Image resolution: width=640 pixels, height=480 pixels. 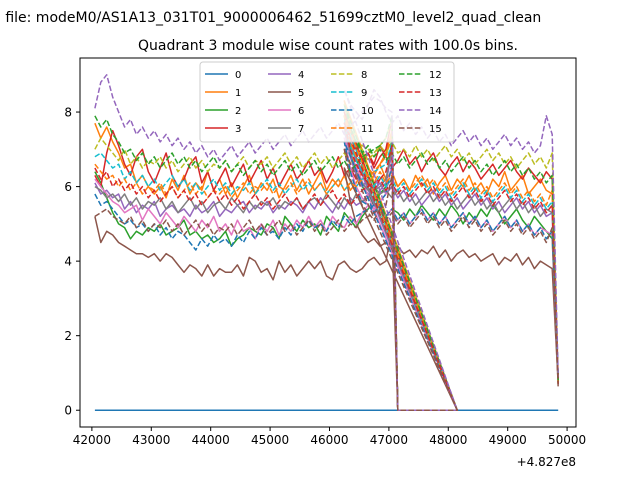 What do you see at coordinates (435, 93) in the screenshot?
I see `legend-label-13: 13` at bounding box center [435, 93].